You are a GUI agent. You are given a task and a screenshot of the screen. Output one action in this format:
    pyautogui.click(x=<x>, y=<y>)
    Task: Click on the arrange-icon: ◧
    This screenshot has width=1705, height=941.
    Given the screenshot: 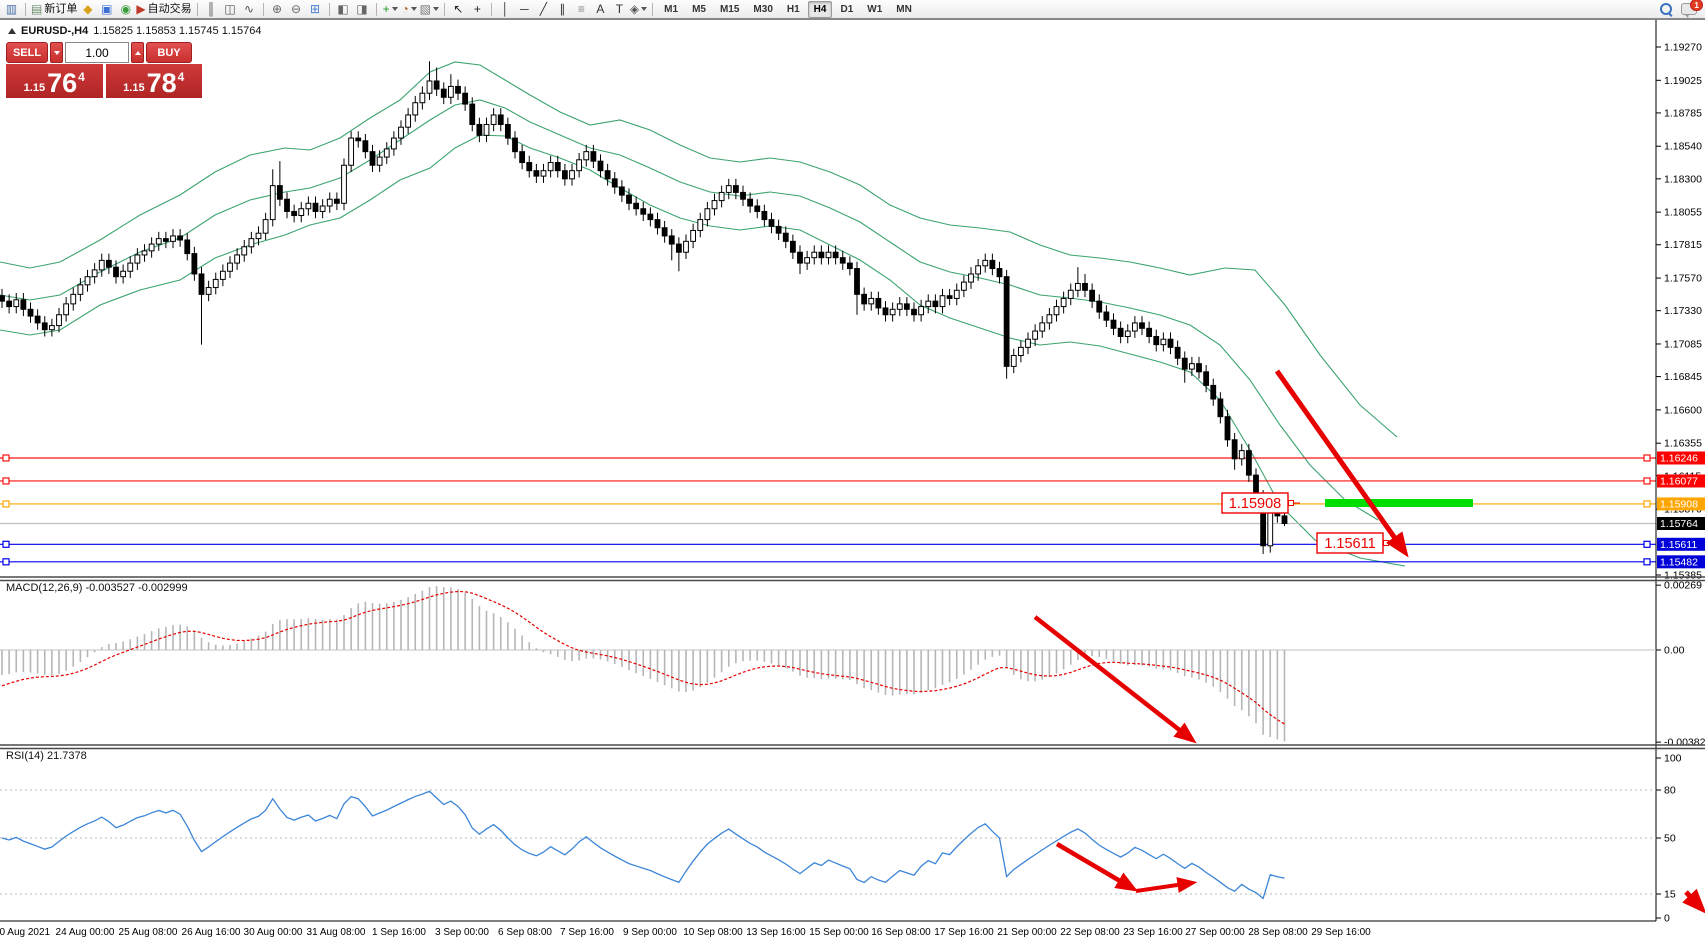 What is the action you would take?
    pyautogui.click(x=343, y=9)
    